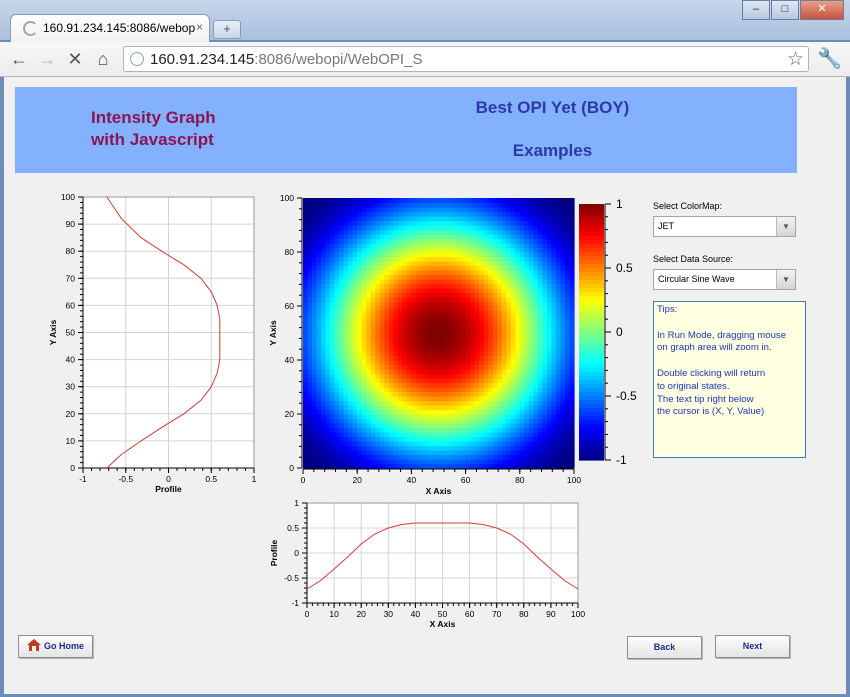  Describe the element at coordinates (795, 59) in the screenshot. I see `bookmark-star-icon: ☆` at that location.